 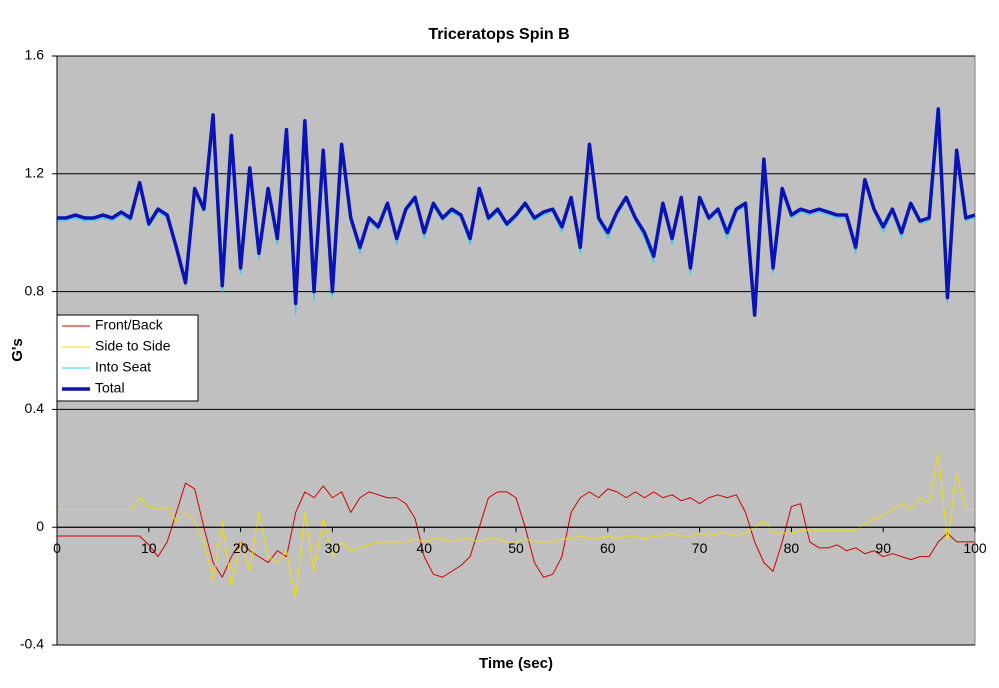 I want to click on y-tick-label: 1.2, so click(x=35, y=173).